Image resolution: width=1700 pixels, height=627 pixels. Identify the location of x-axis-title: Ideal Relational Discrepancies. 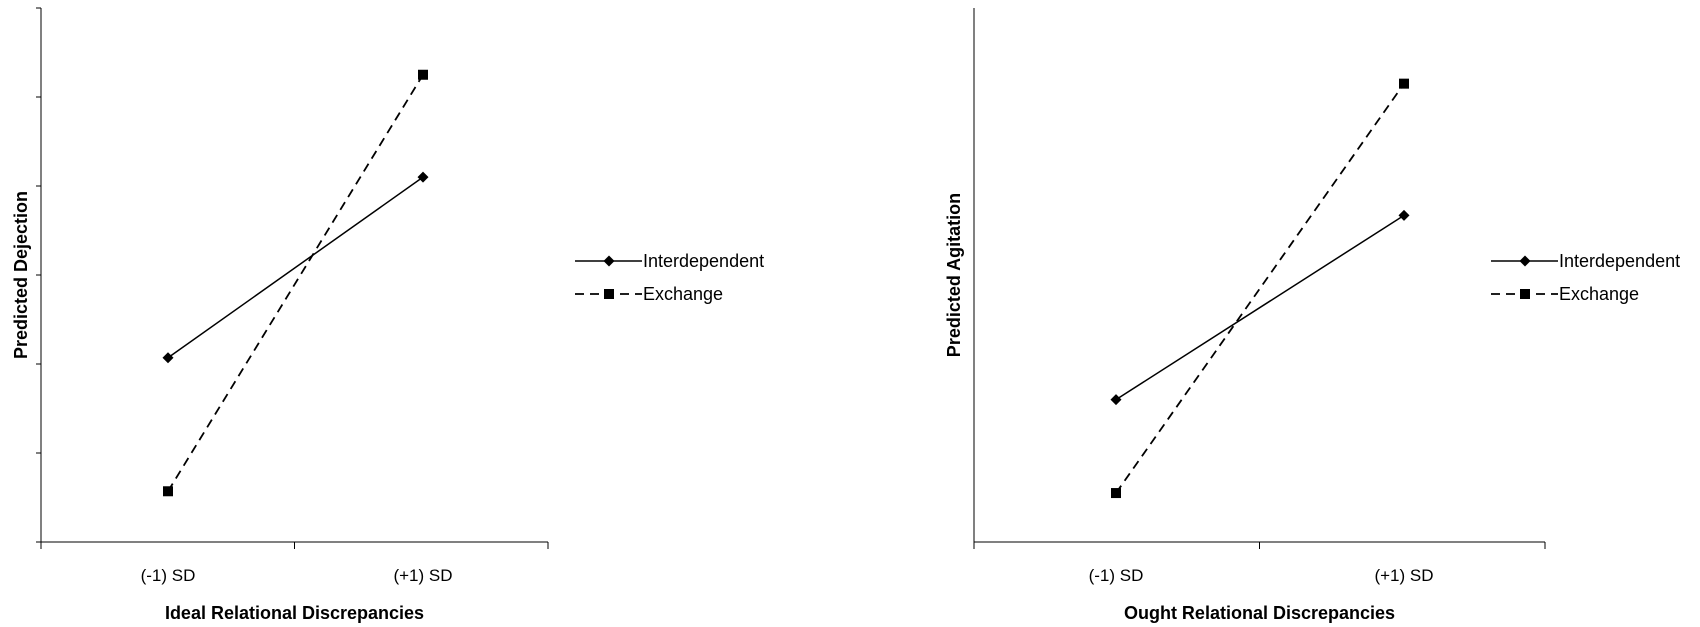
(294, 613).